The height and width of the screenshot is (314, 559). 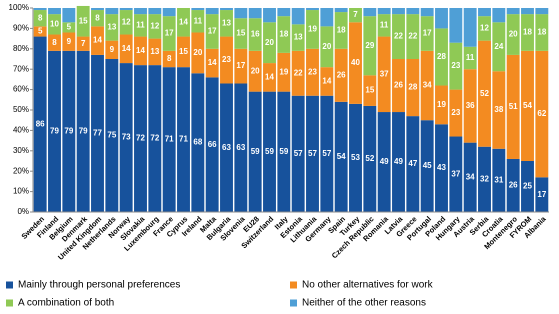 I want to click on value-label: 12, so click(x=126, y=21).